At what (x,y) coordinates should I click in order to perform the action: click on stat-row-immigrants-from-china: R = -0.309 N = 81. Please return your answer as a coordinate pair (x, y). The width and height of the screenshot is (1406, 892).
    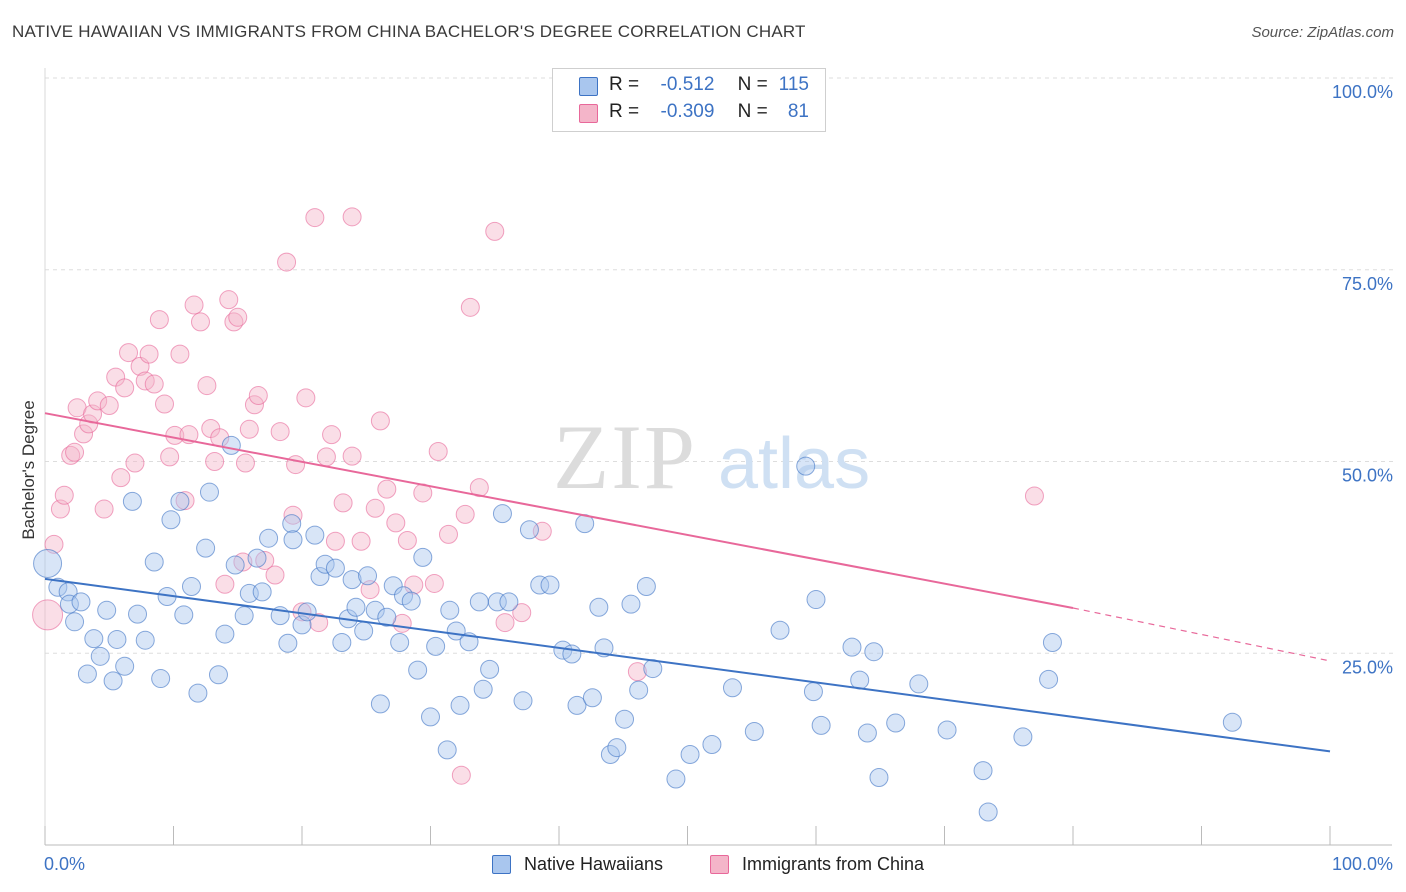
    Looking at the image, I should click on (709, 112).